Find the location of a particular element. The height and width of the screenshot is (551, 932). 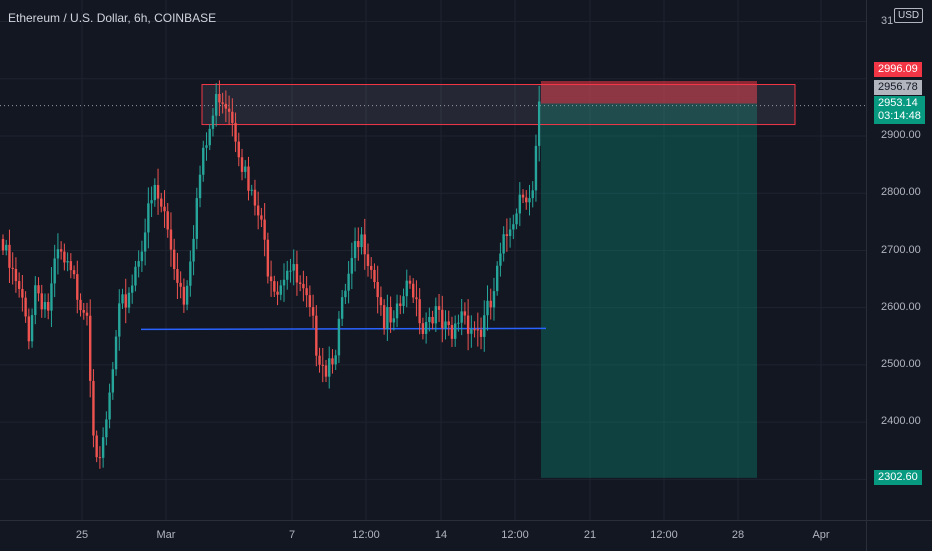

time-tick: Apr is located at coordinates (821, 535).